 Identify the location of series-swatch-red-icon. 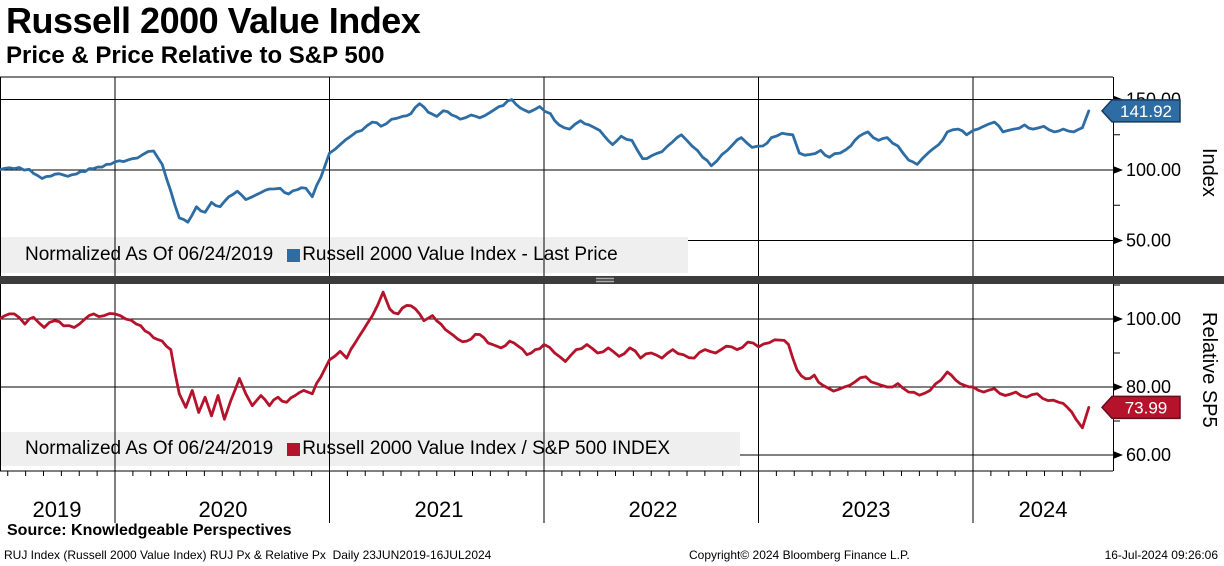
(294, 449).